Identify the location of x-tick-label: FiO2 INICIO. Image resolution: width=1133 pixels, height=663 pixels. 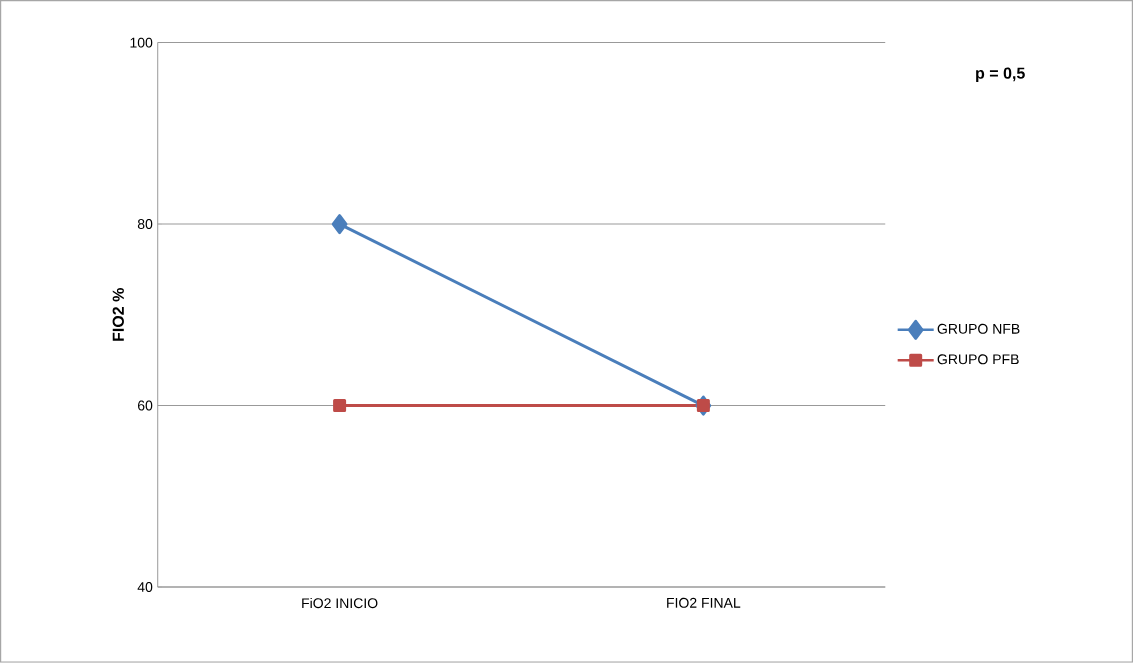
(340, 603).